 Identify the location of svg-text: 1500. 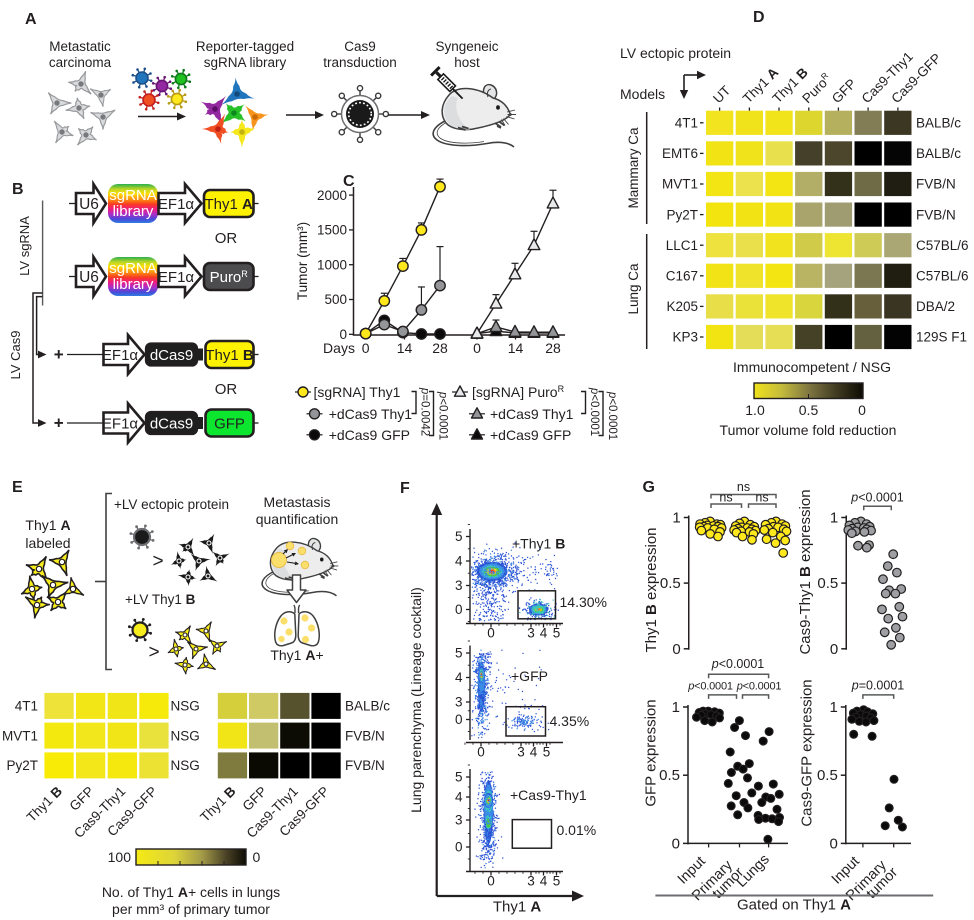
(332, 230).